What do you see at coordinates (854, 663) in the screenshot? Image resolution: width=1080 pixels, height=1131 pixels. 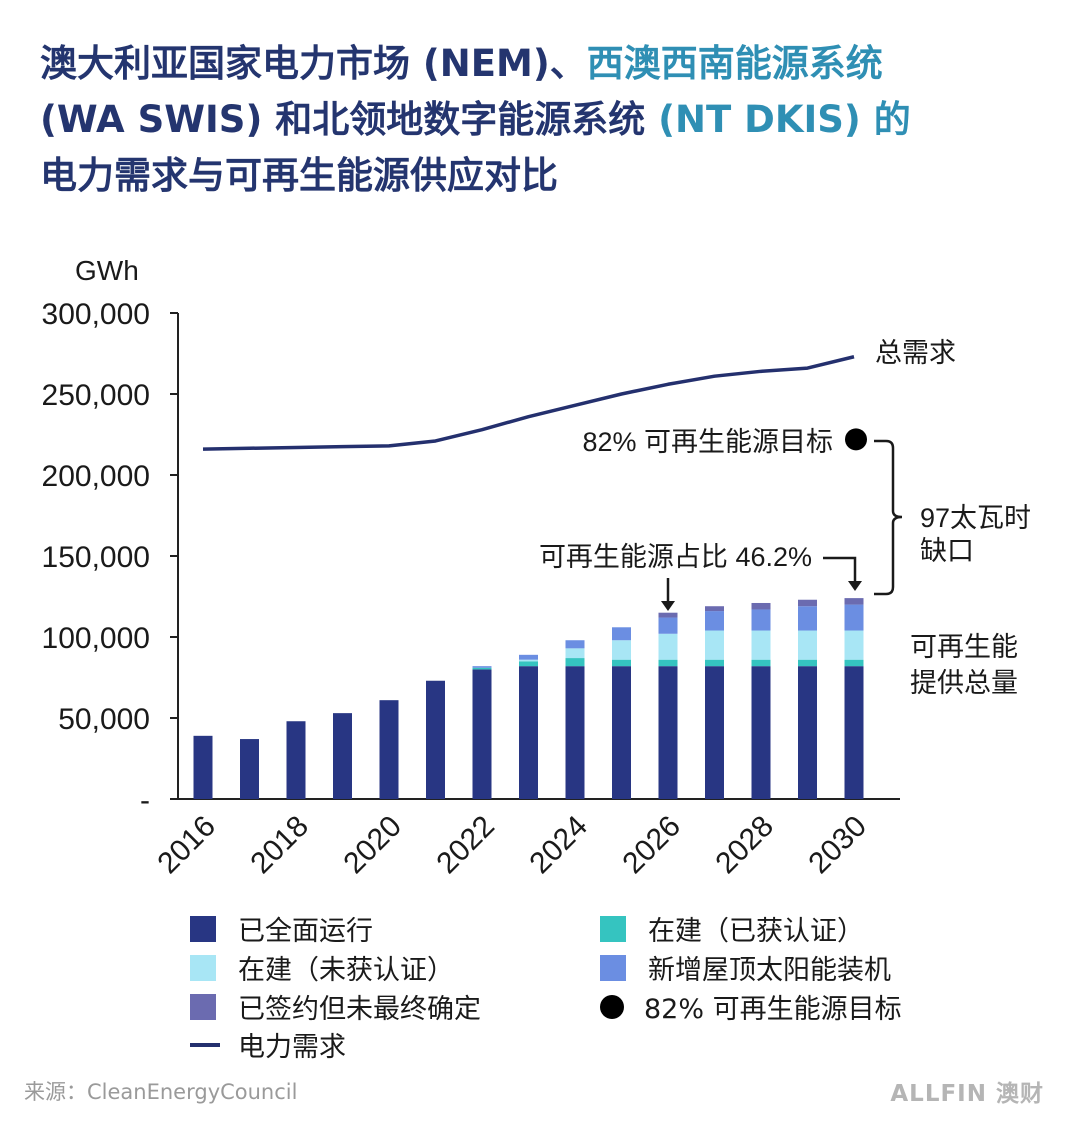 I see `bar-committed-2030` at bounding box center [854, 663].